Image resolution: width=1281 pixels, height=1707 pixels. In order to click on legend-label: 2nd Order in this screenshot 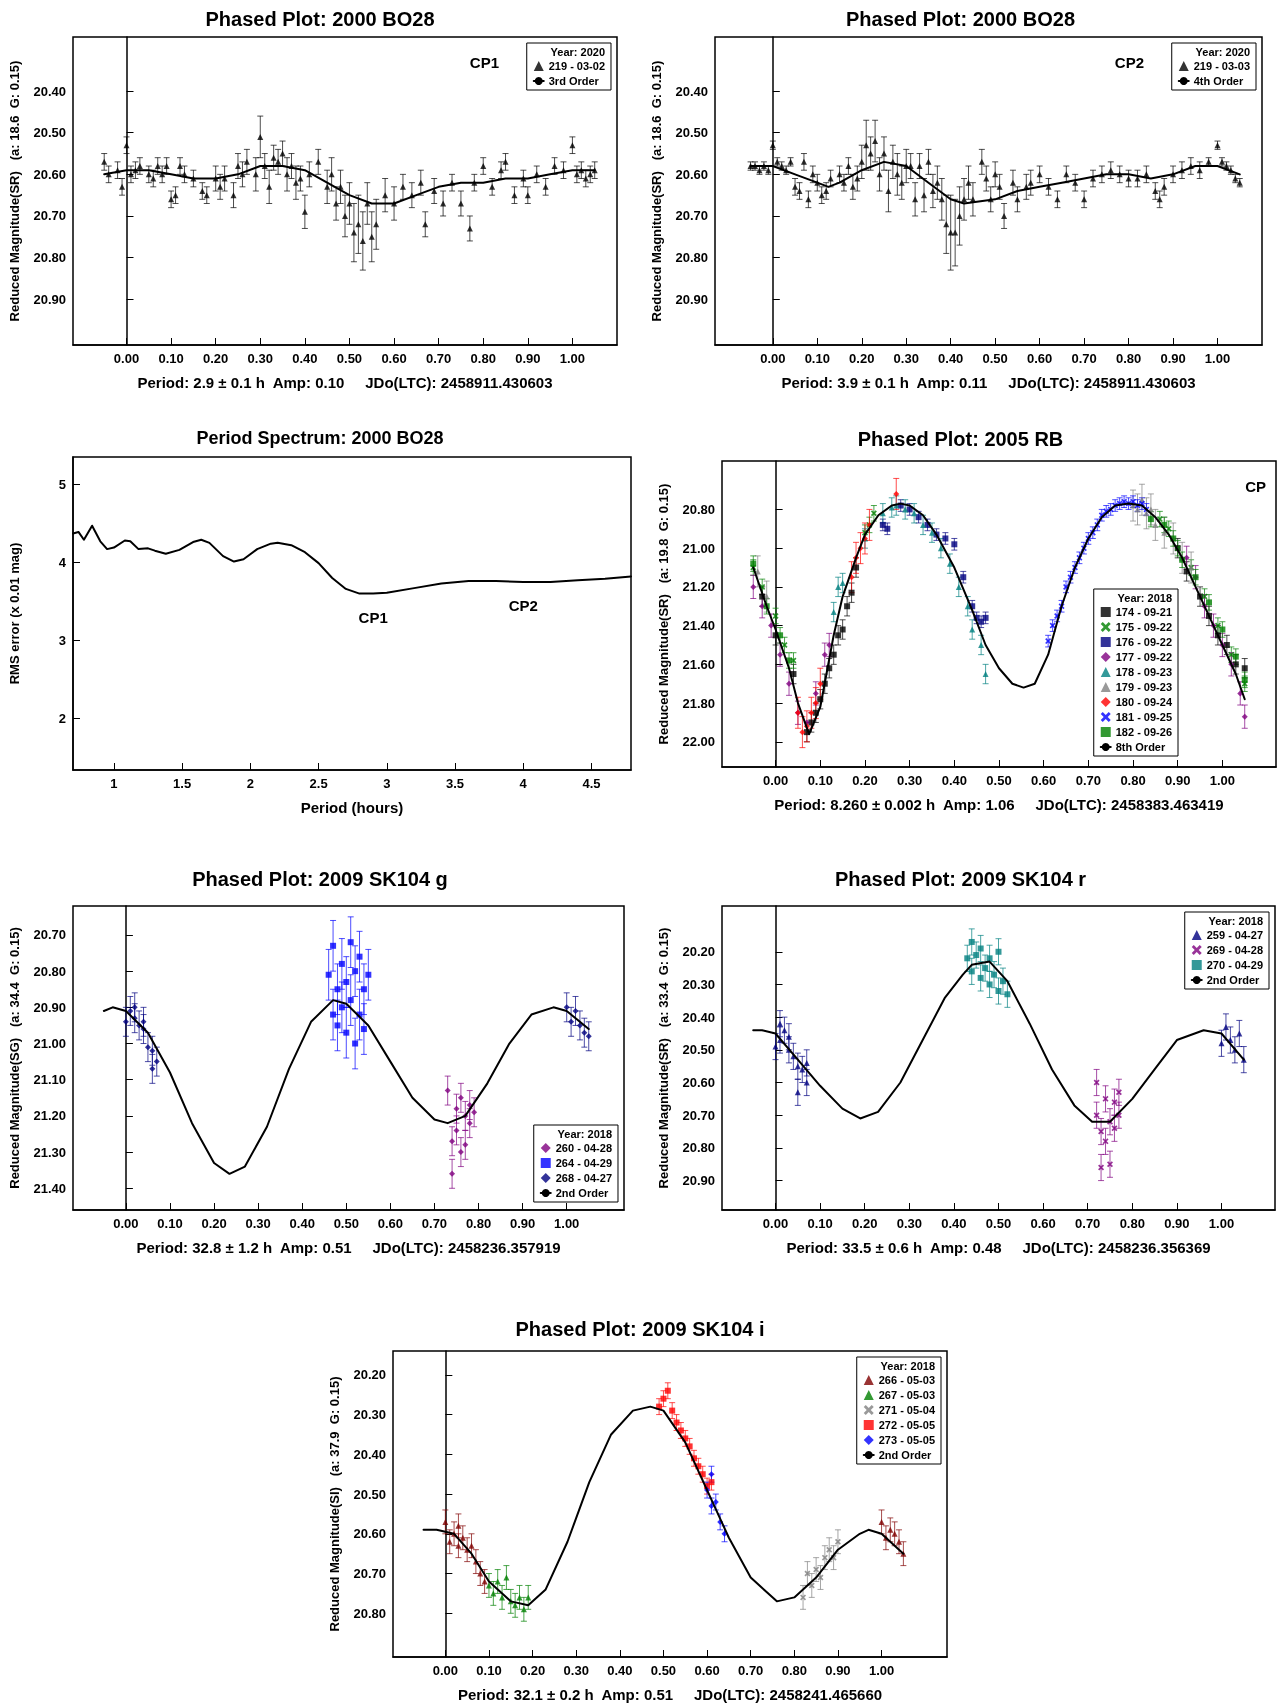, I will do `click(582, 1193)`.